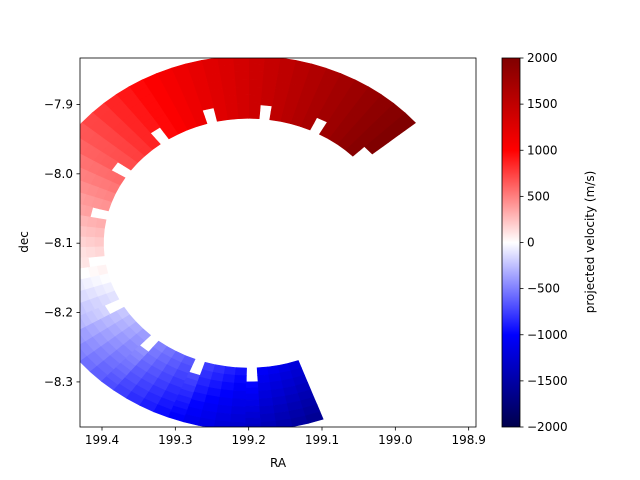 Image resolution: width=640 pixels, height=480 pixels. What do you see at coordinates (538, 196) in the screenshot?
I see `colorbar-tick-label: 500` at bounding box center [538, 196].